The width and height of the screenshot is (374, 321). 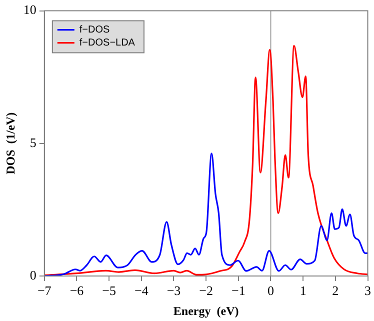 I want to click on legend-label: f−DOS, so click(x=94, y=30).